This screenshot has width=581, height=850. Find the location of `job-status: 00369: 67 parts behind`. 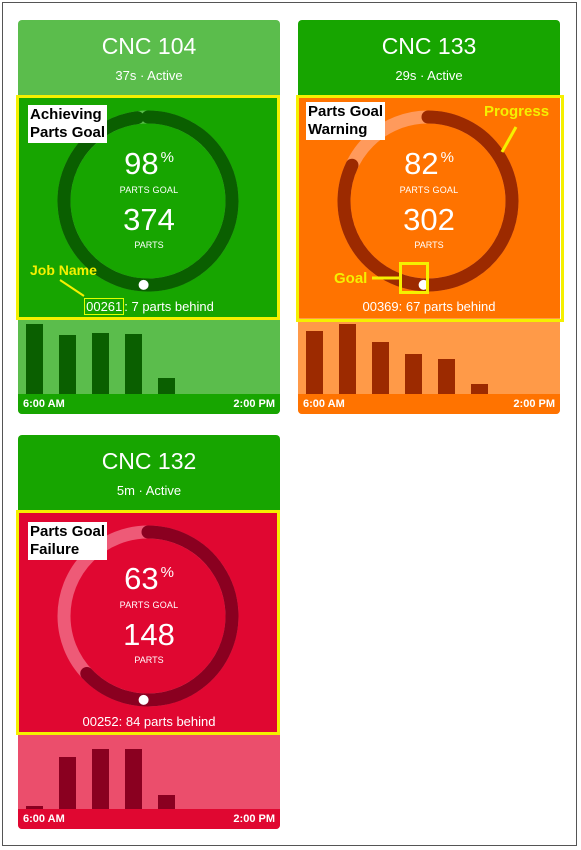

job-status: 00369: 67 parts behind is located at coordinates (429, 306).